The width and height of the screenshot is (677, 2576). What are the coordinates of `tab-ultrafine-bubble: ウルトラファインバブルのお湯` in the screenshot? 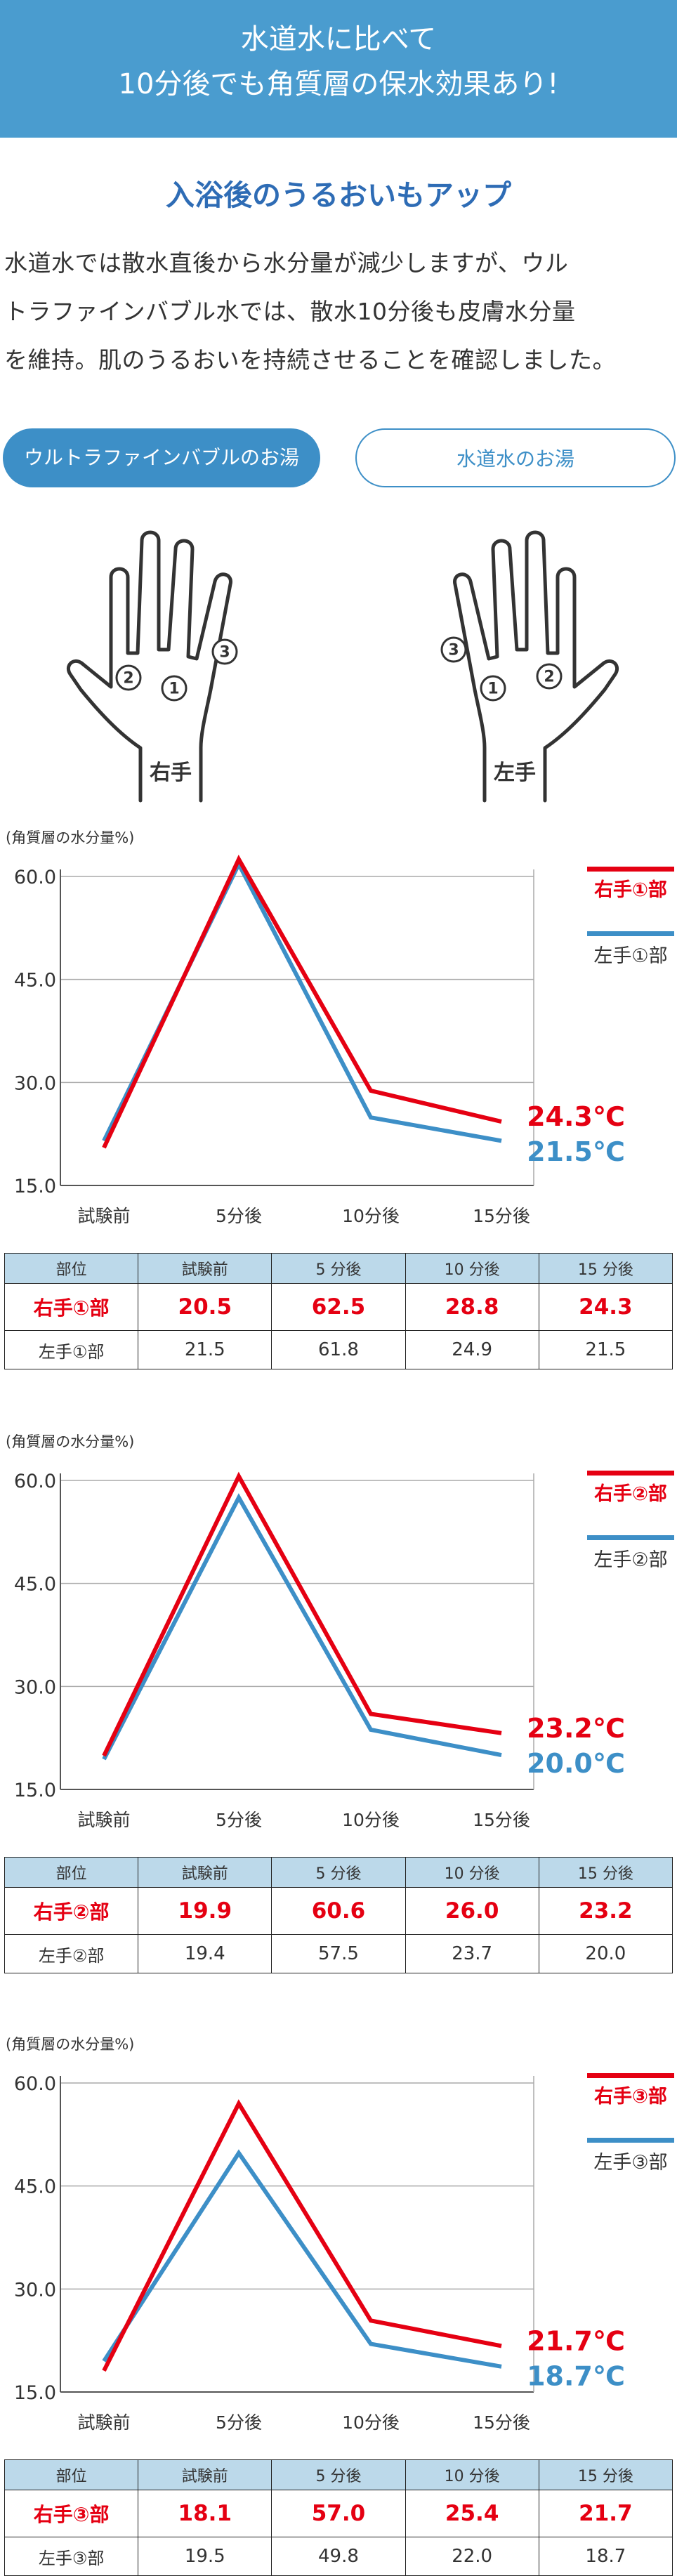 It's located at (161, 457).